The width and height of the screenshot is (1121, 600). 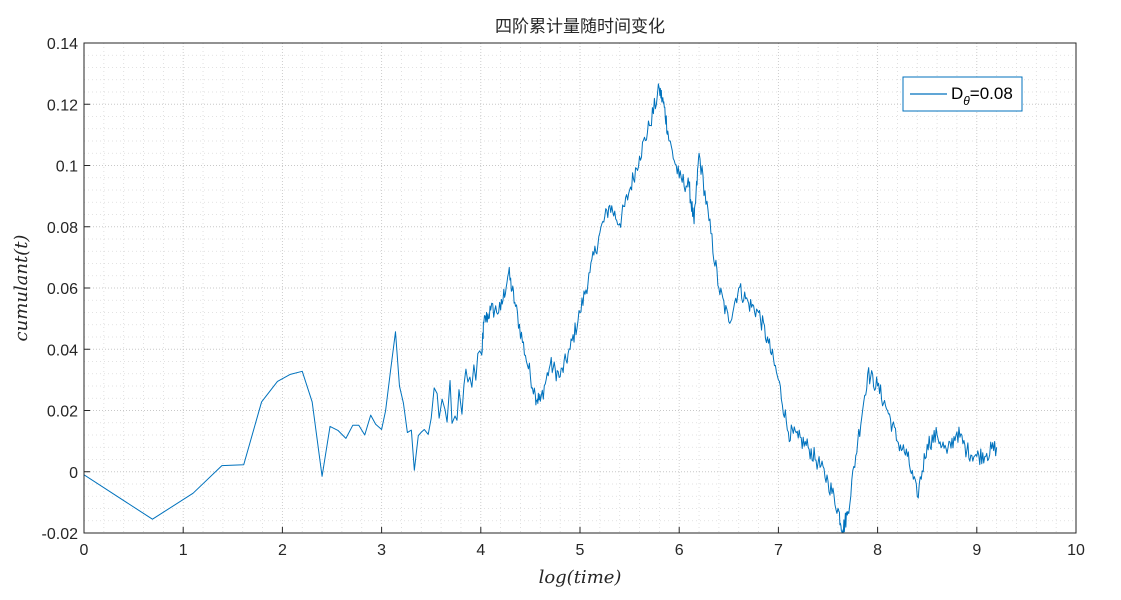 I want to click on chart-title: 四阶累计量随时间变化, so click(x=580, y=27).